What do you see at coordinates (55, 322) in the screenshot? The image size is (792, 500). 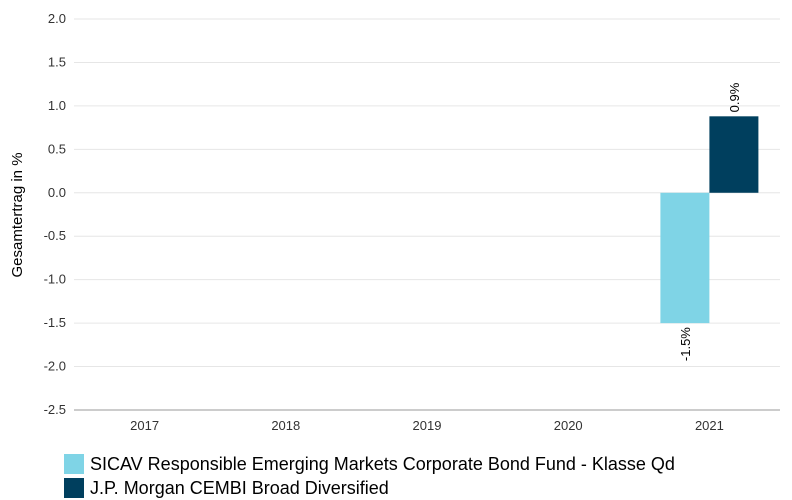 I see `y-tick-label: -1.5` at bounding box center [55, 322].